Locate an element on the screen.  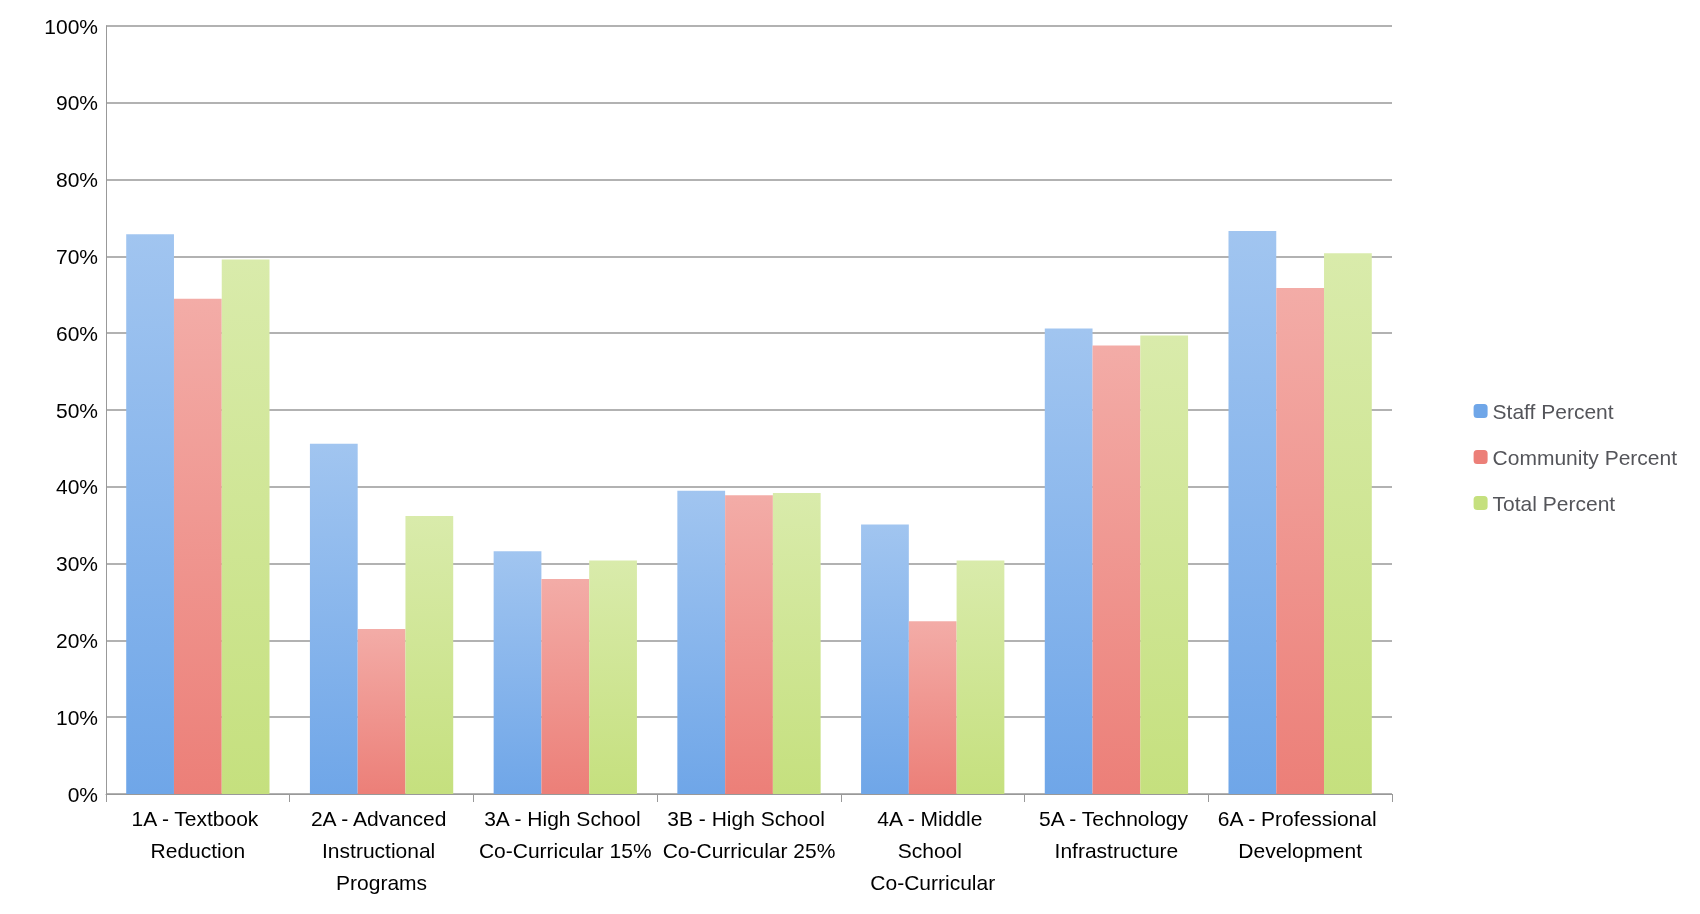
x-tick-label: 3B - High School Co-Curricular 25% is located at coordinates (749, 834).